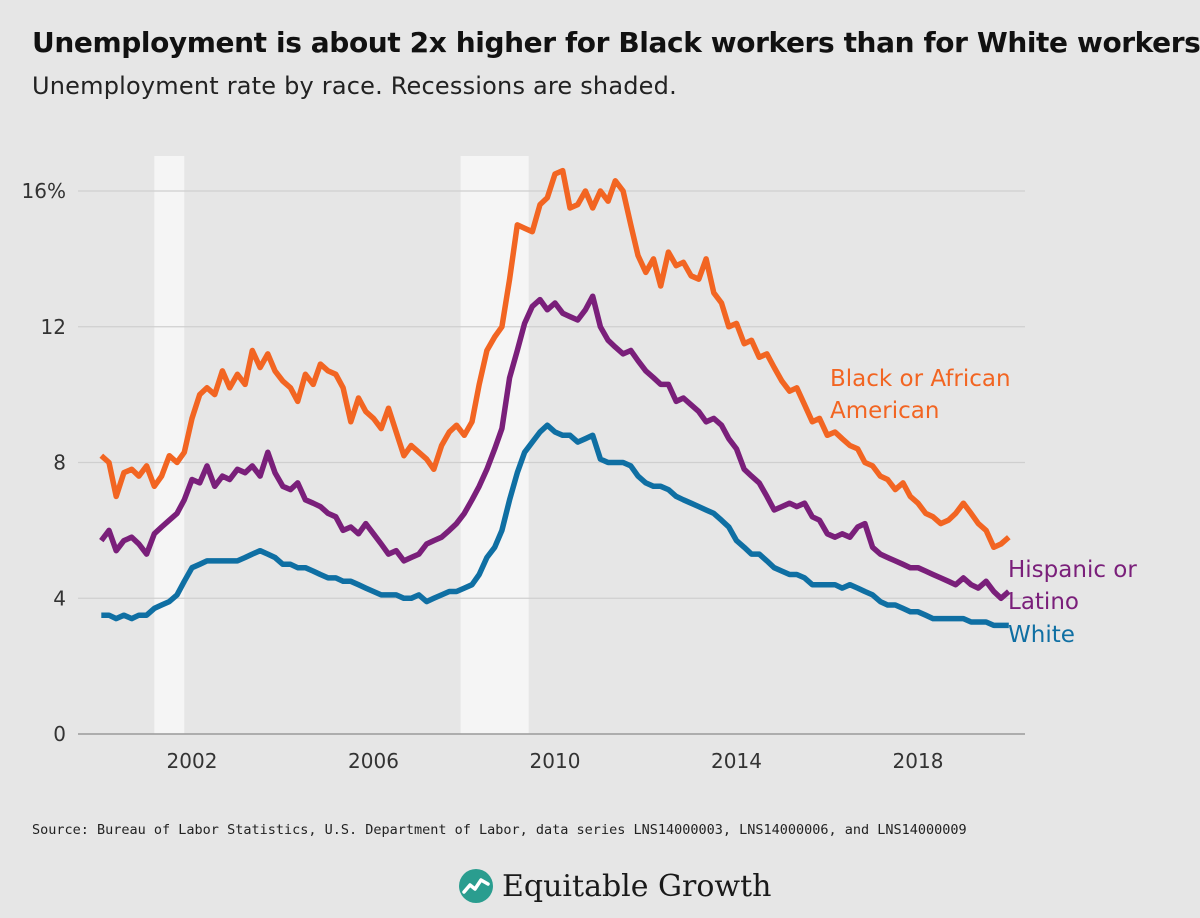 This screenshot has height=918, width=1200. I want to click on white-series-label: White, so click(1041, 635).